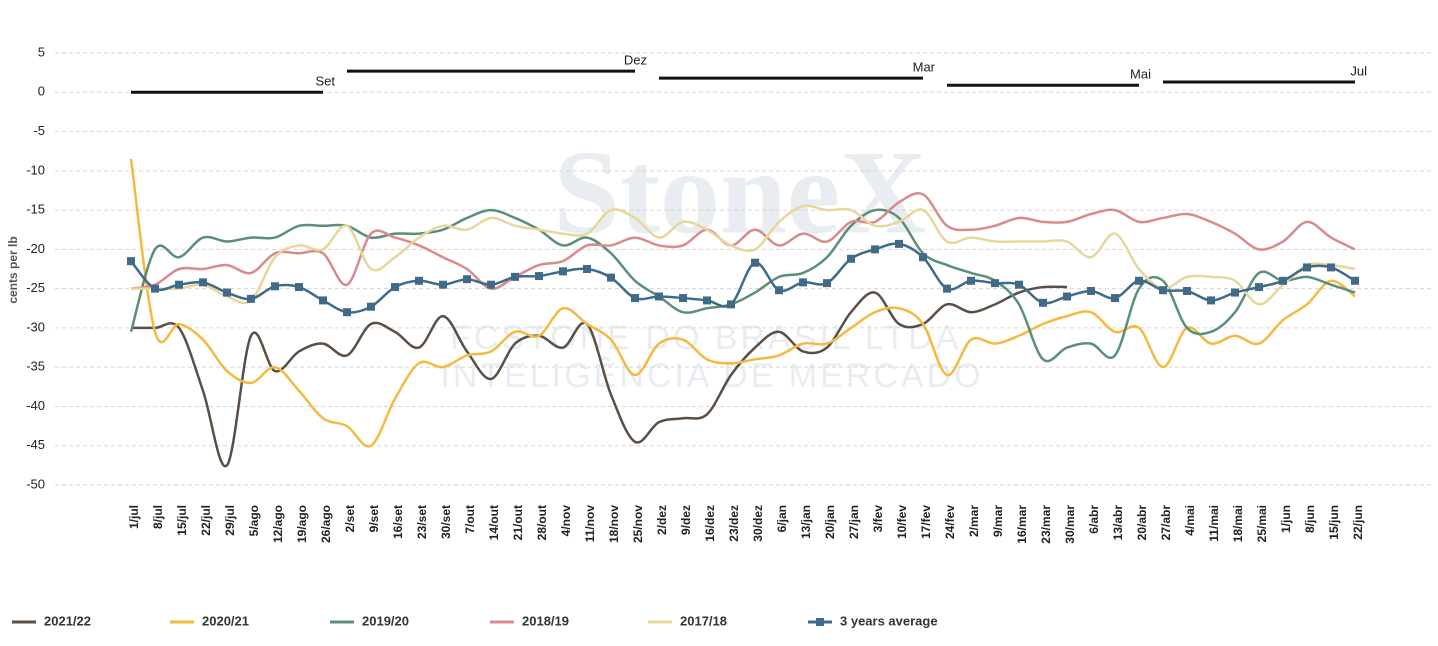  Describe the element at coordinates (974, 521) in the screenshot. I see `x-tick-label: 2/mar` at that location.